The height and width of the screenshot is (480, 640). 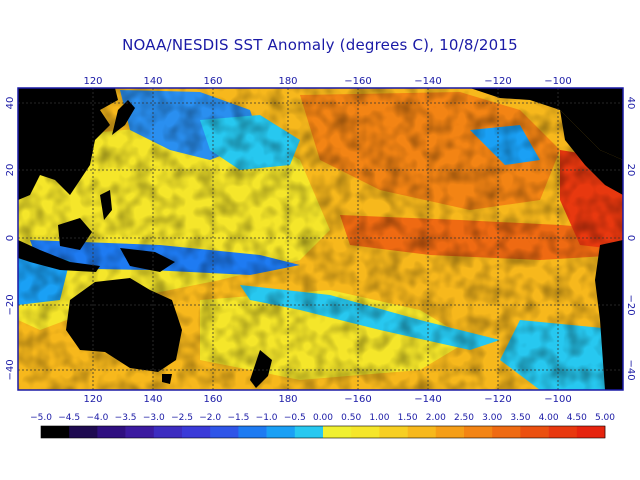 I want to click on colorbar-label: 0.00, so click(x=323, y=418).